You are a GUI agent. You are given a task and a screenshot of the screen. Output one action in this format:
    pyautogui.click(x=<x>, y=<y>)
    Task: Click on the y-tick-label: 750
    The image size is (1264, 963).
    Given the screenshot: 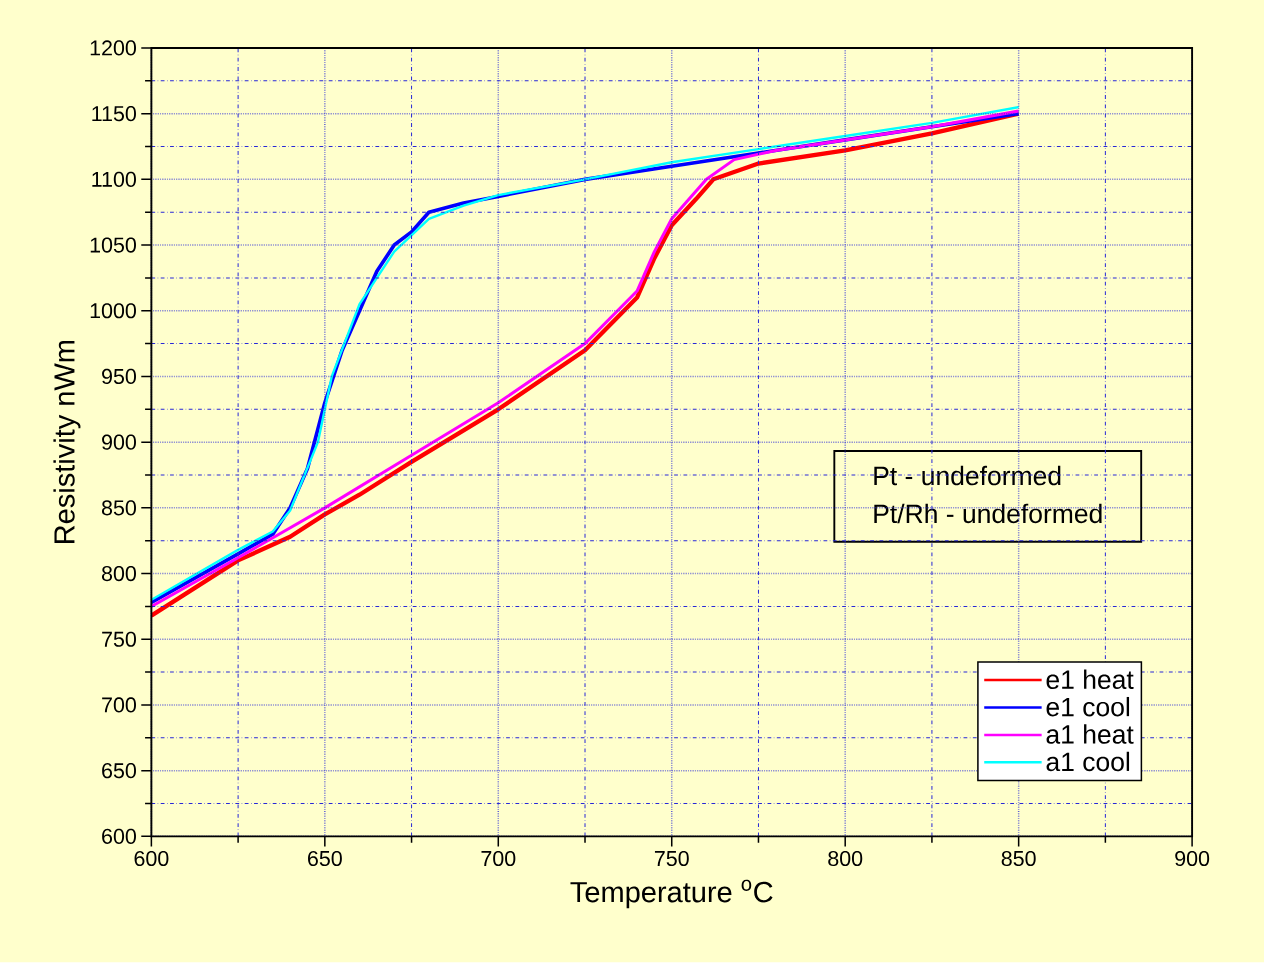 What is the action you would take?
    pyautogui.click(x=119, y=639)
    